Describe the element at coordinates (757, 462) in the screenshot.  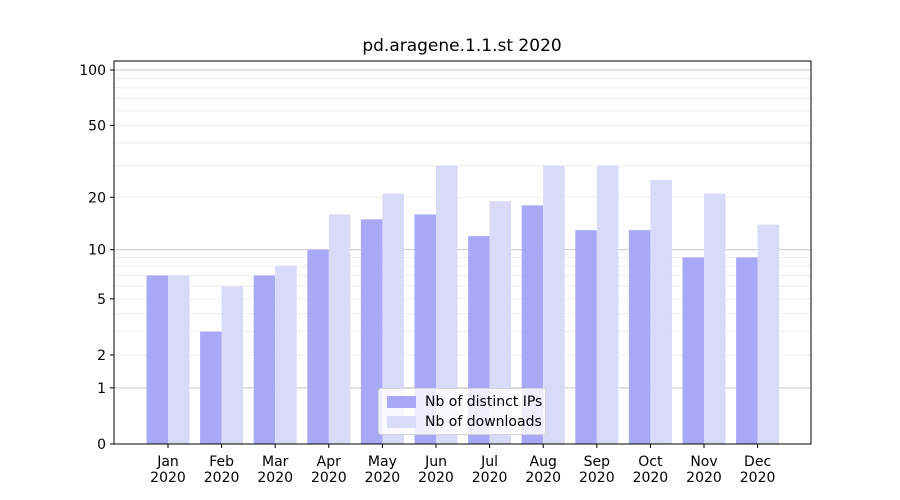
I see `x-tick-label-month: Dec` at that location.